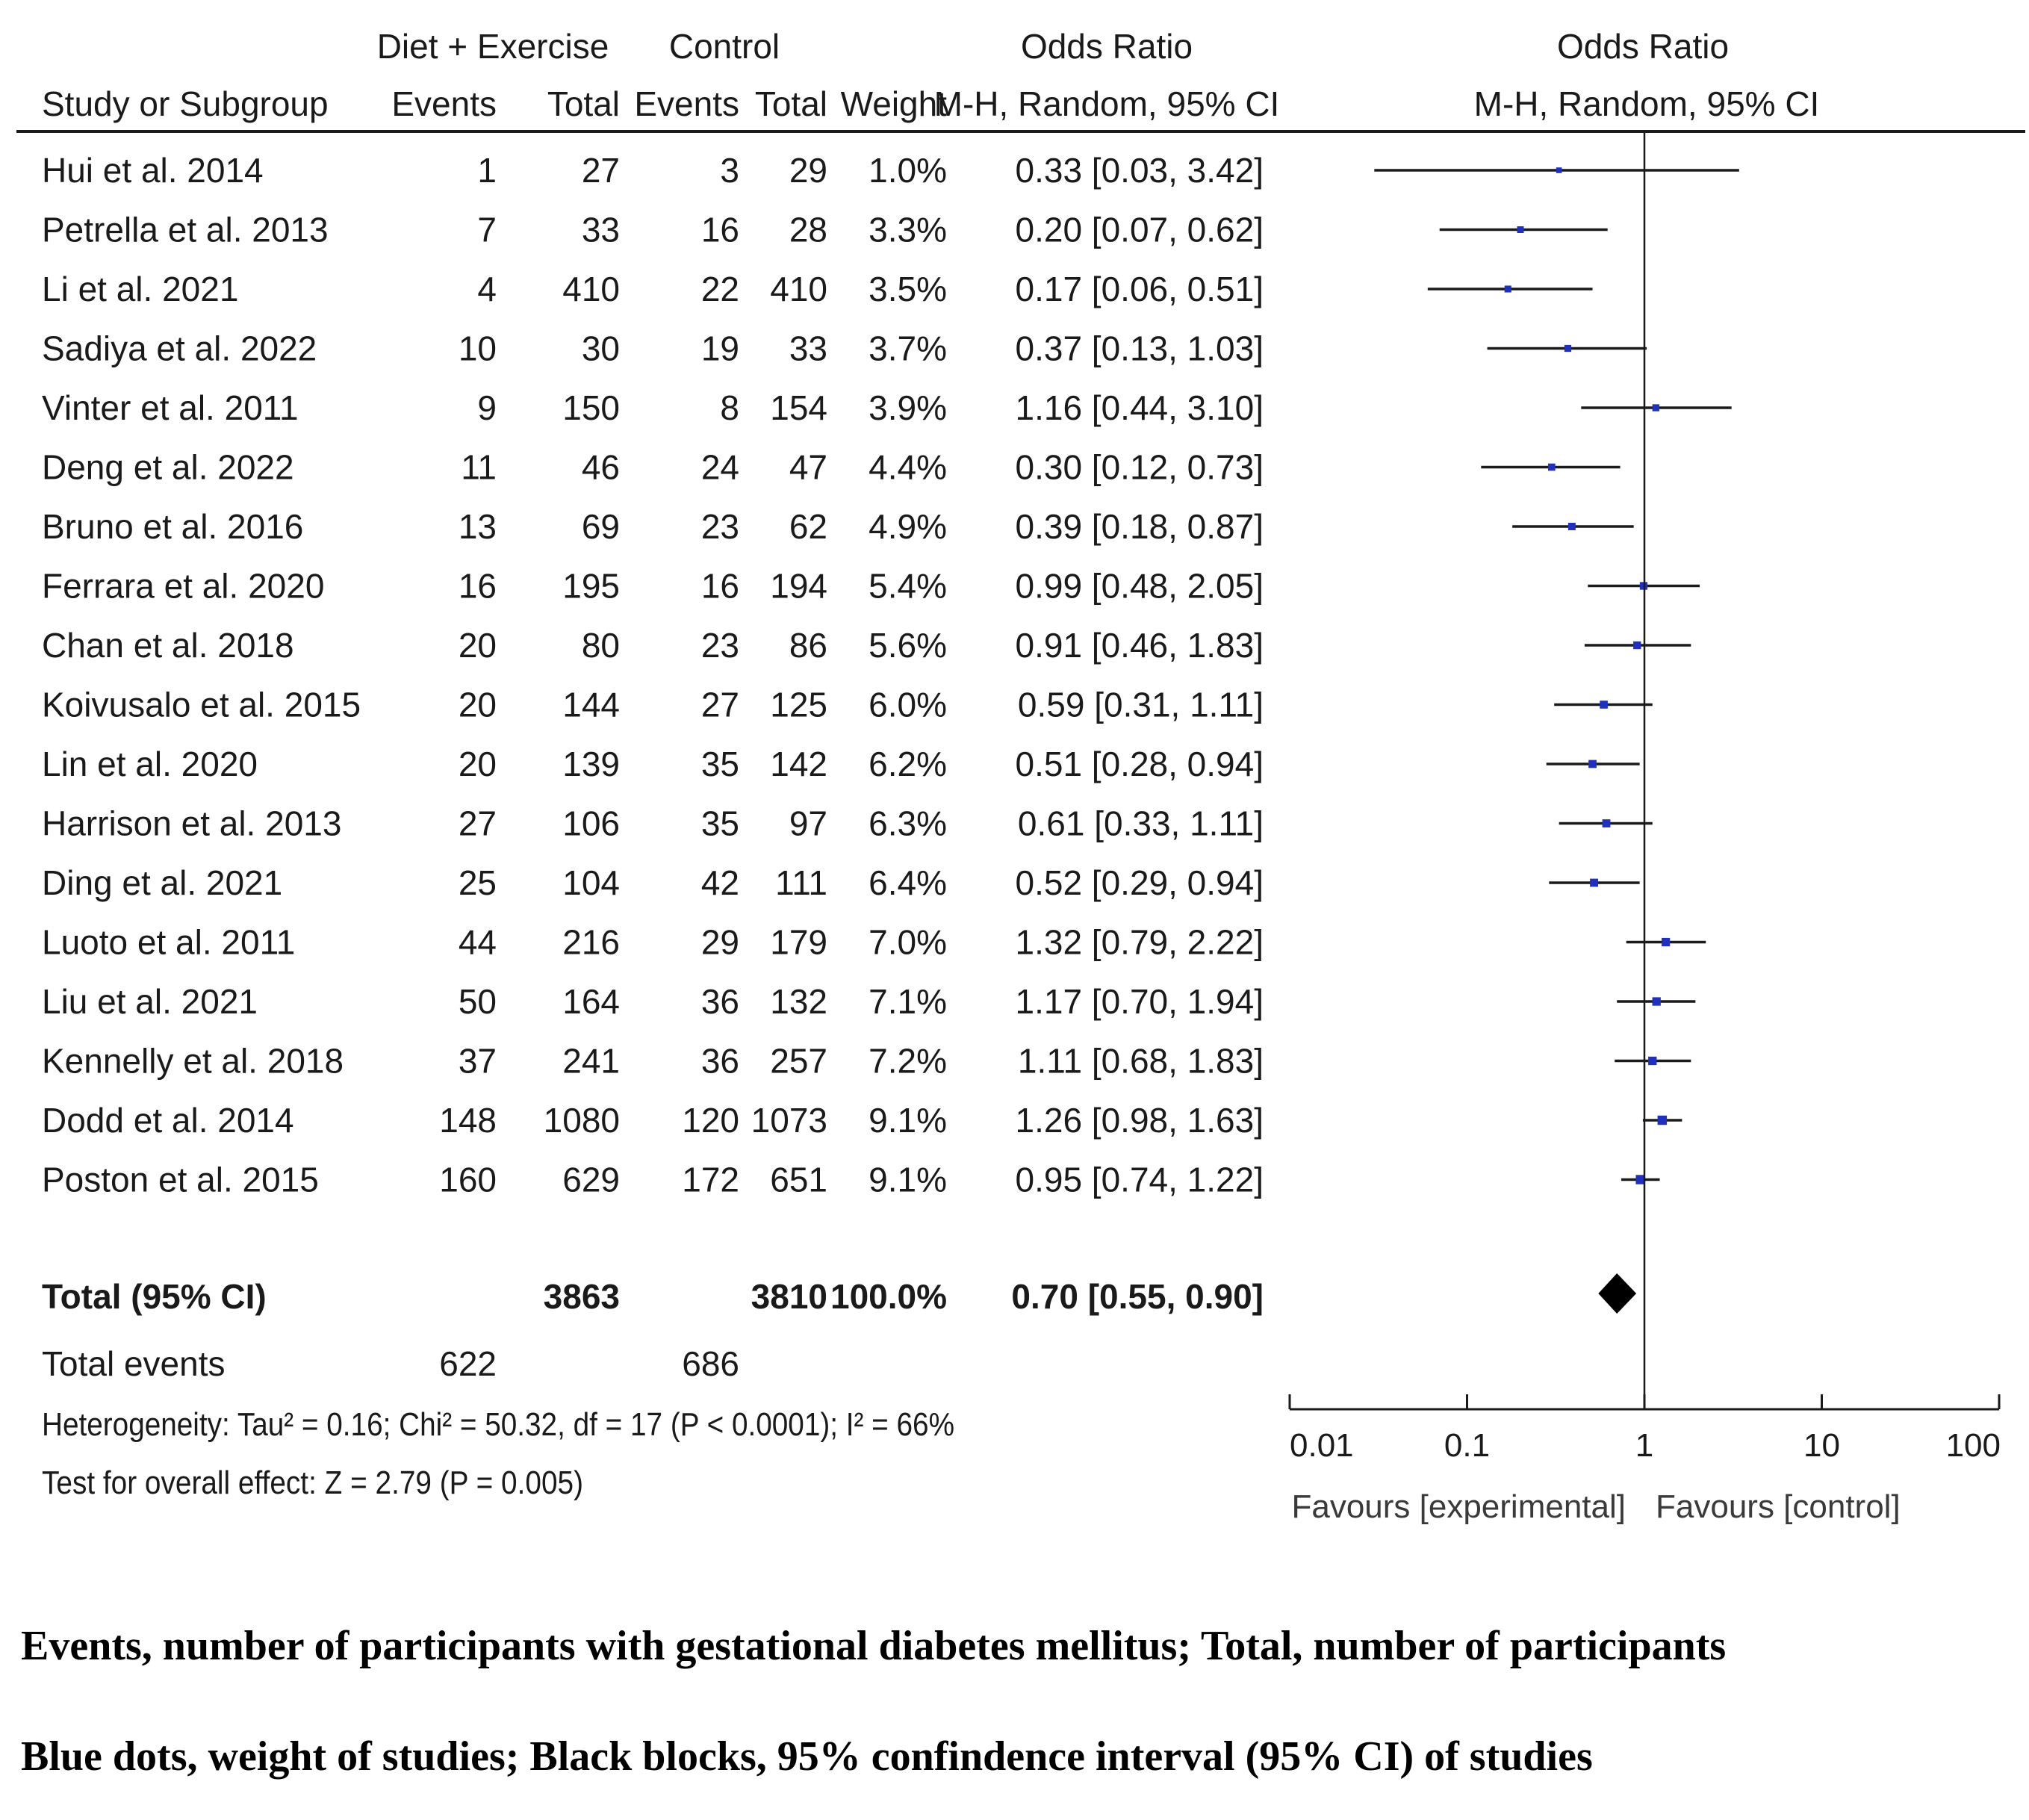 This screenshot has height=1820, width=2029. Describe the element at coordinates (150, 764) in the screenshot. I see `study-name: Lin et al. 2020` at that location.